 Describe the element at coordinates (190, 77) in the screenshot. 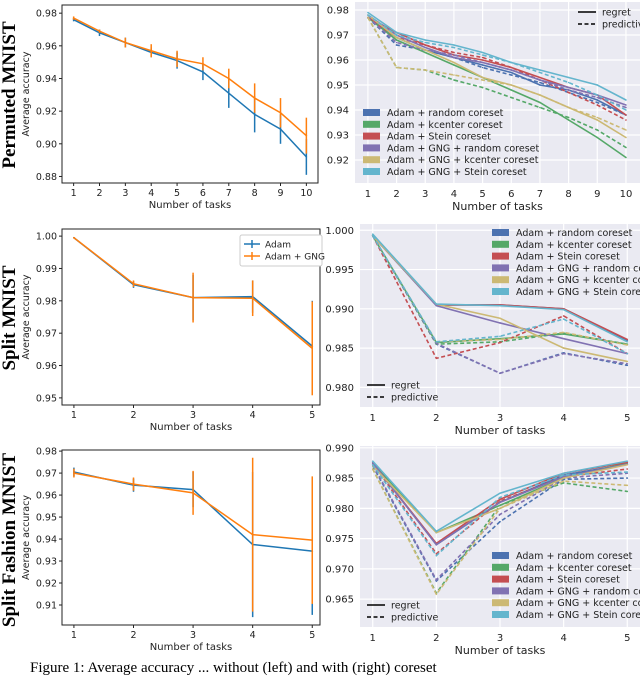

I see `series-line` at that location.